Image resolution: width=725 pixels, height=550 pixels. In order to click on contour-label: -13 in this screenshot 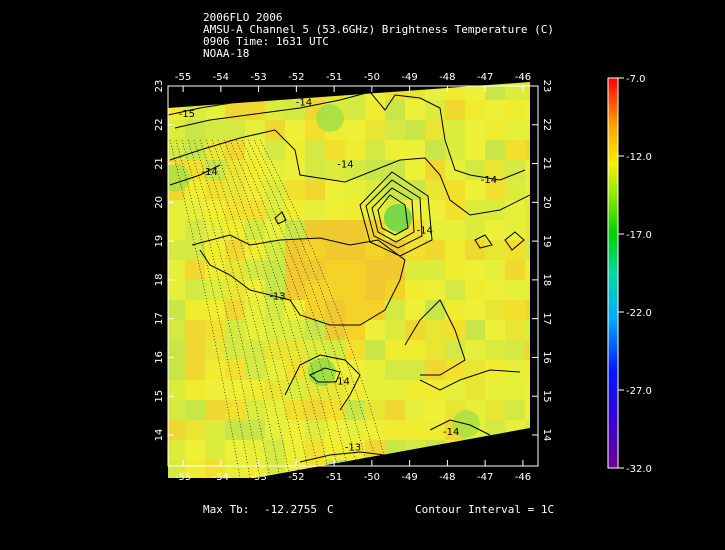, I will do `click(277, 296)`.